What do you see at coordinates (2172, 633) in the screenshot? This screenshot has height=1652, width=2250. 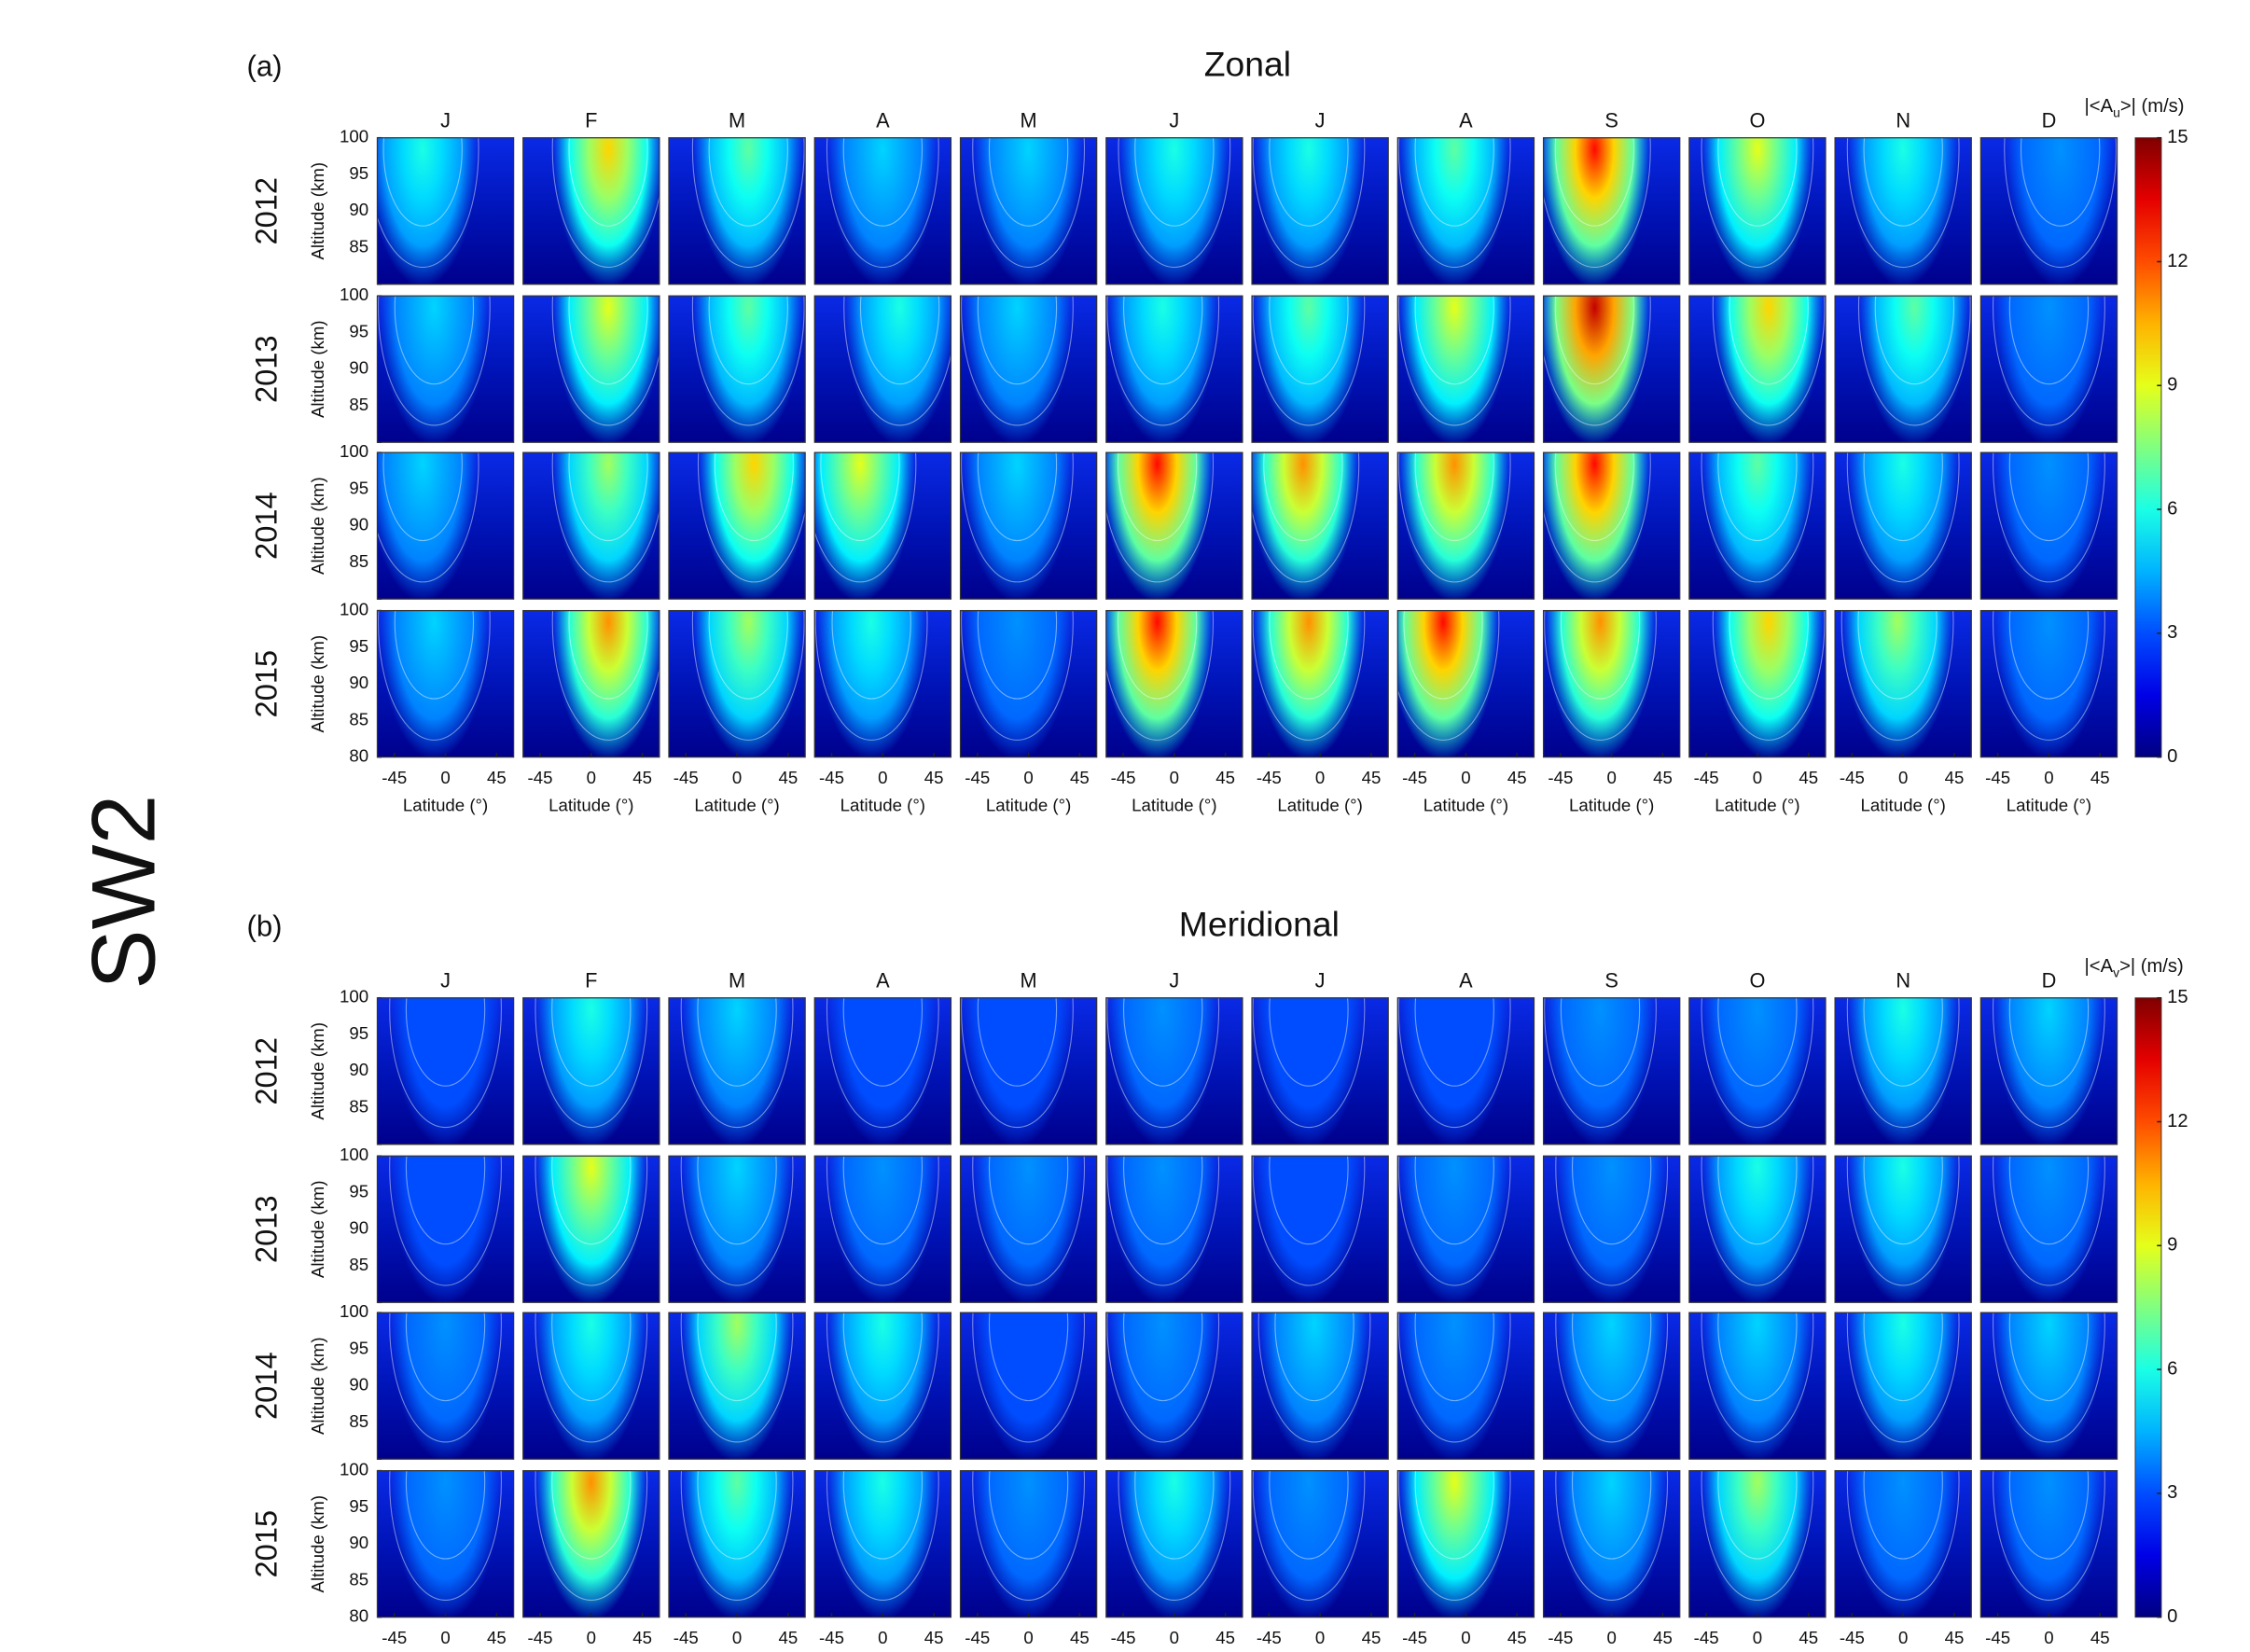 I see `colorbar-tick-label: 3` at bounding box center [2172, 633].